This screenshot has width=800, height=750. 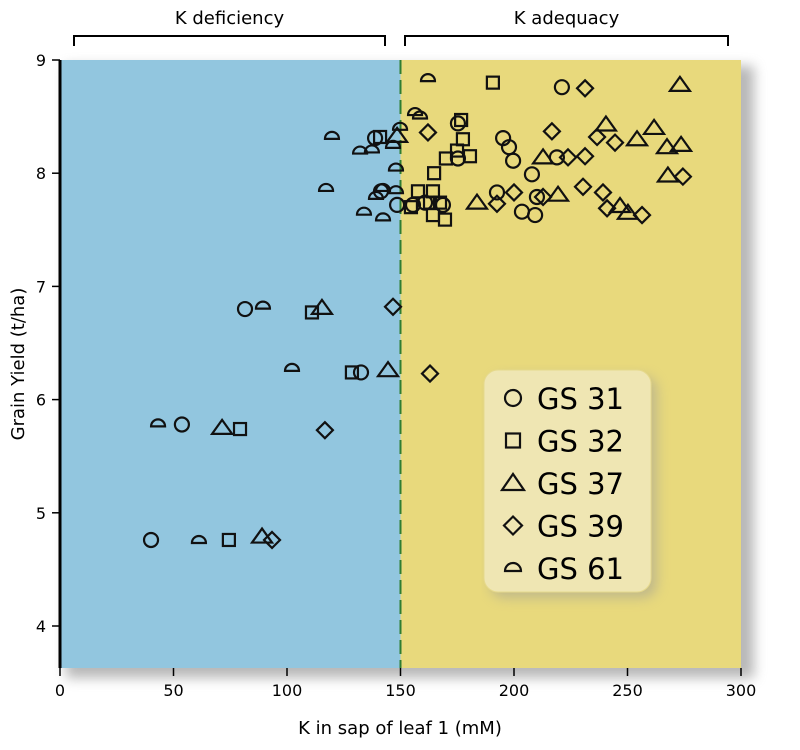 What do you see at coordinates (60, 690) in the screenshot?
I see `x-tick-label: 0` at bounding box center [60, 690].